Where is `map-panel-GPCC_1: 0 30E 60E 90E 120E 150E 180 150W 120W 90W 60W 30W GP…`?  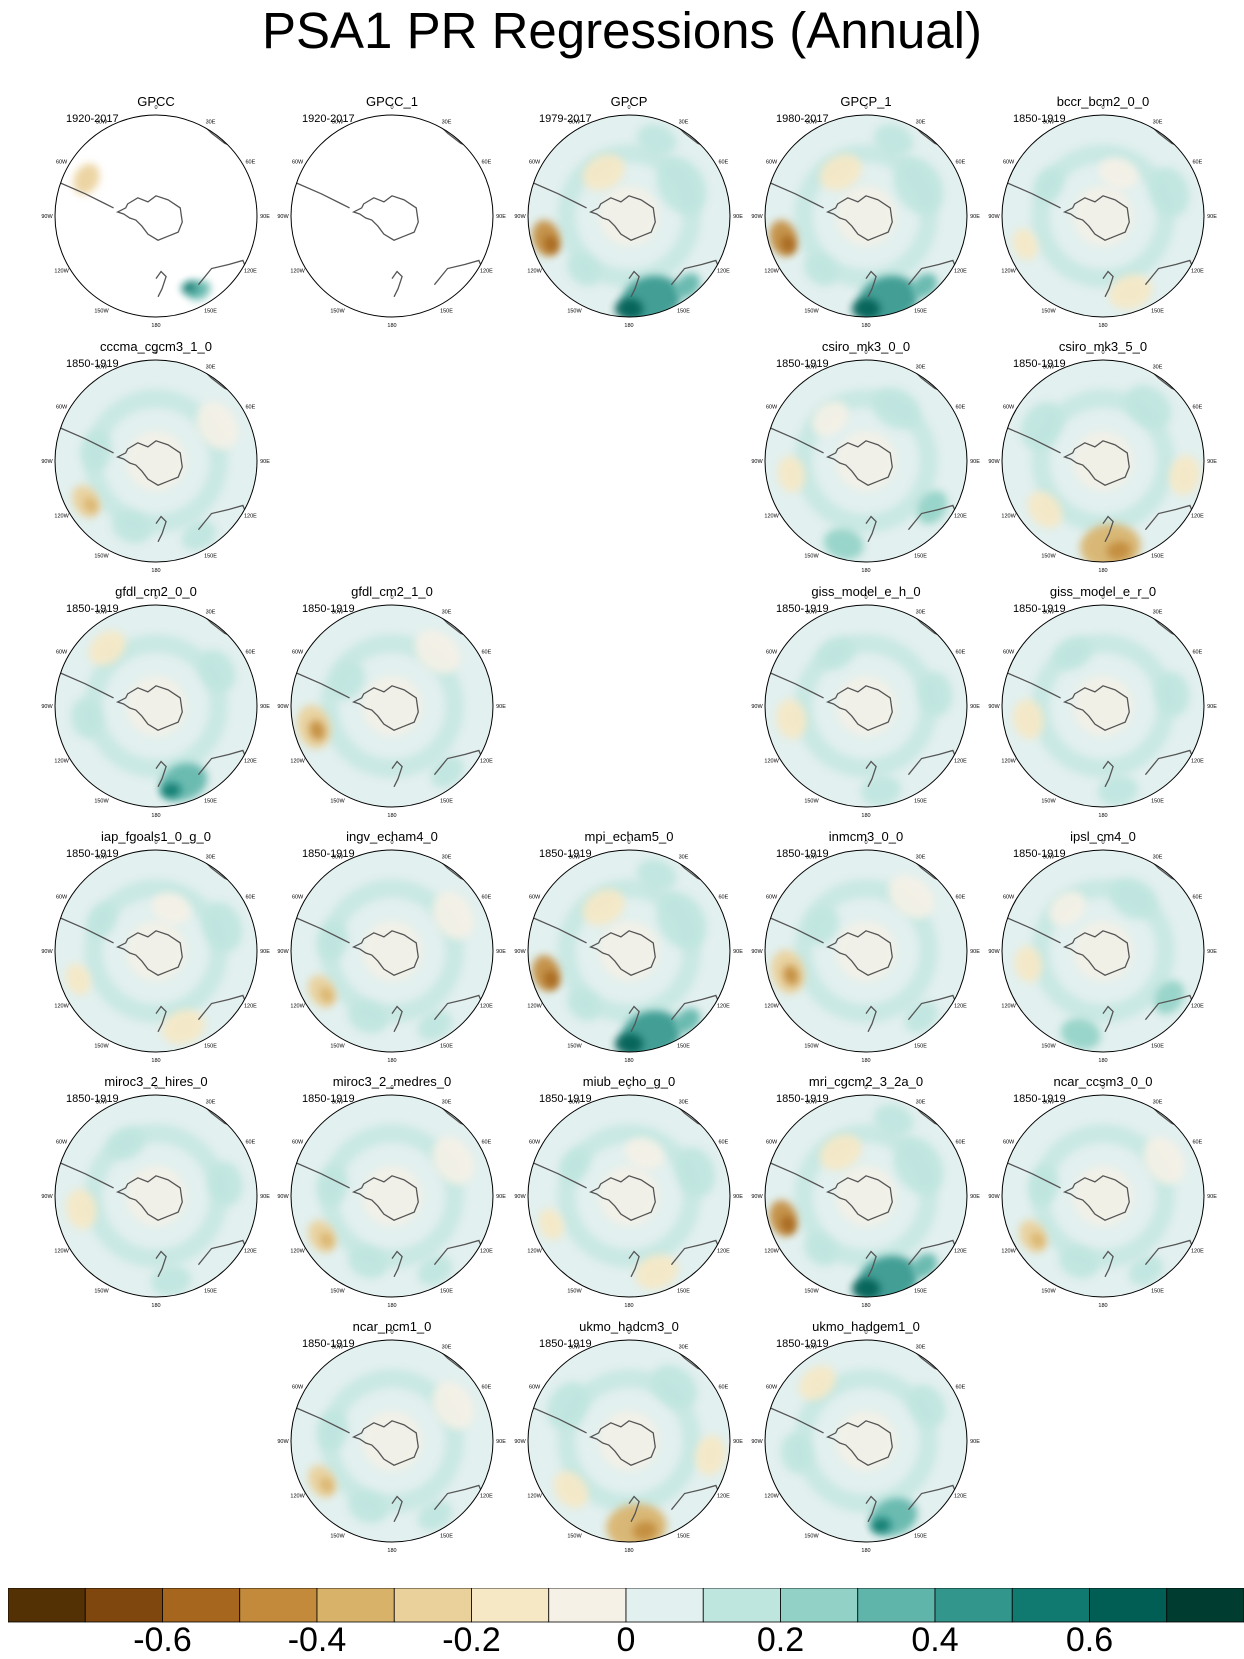 map-panel-GPCC_1: 0 30E 60E 90E 120E 150E 180 150W 120W 90W 60W 30W GP… is located at coordinates (392, 212).